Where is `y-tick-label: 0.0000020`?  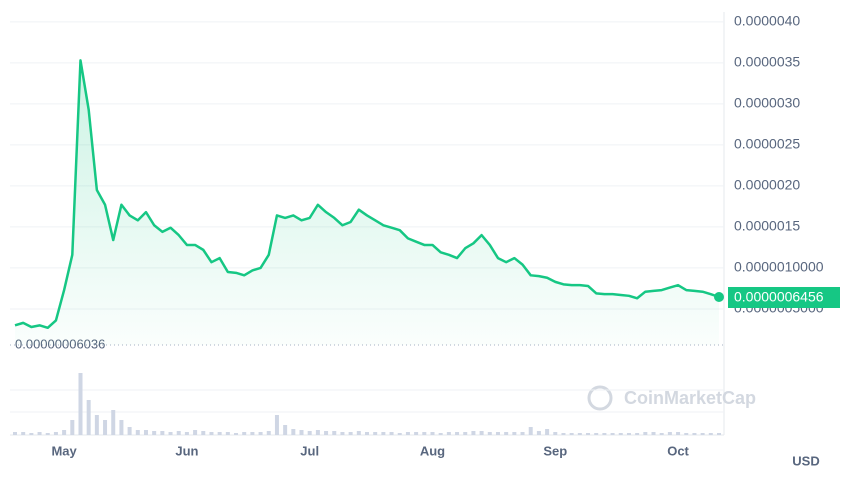
y-tick-label: 0.0000020 is located at coordinates (767, 185).